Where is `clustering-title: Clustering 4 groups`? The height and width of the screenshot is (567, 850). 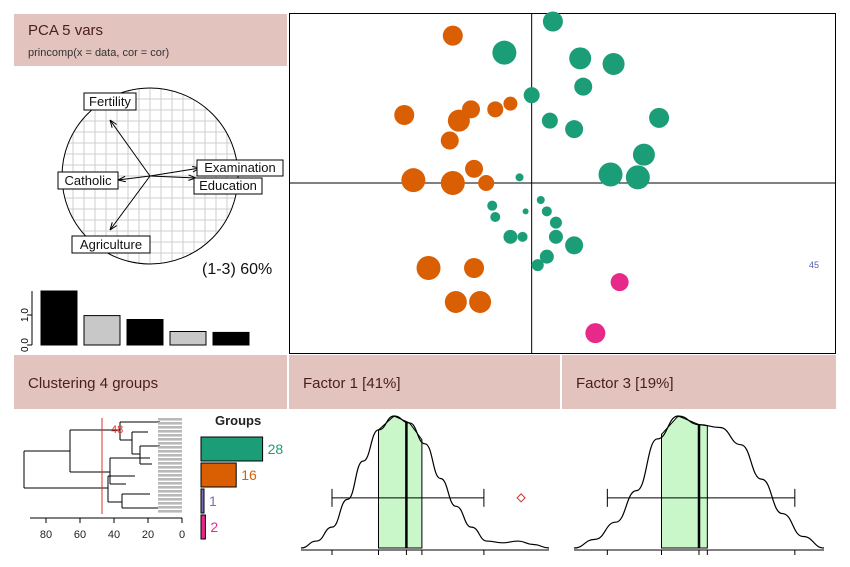 clustering-title: Clustering 4 groups is located at coordinates (93, 383).